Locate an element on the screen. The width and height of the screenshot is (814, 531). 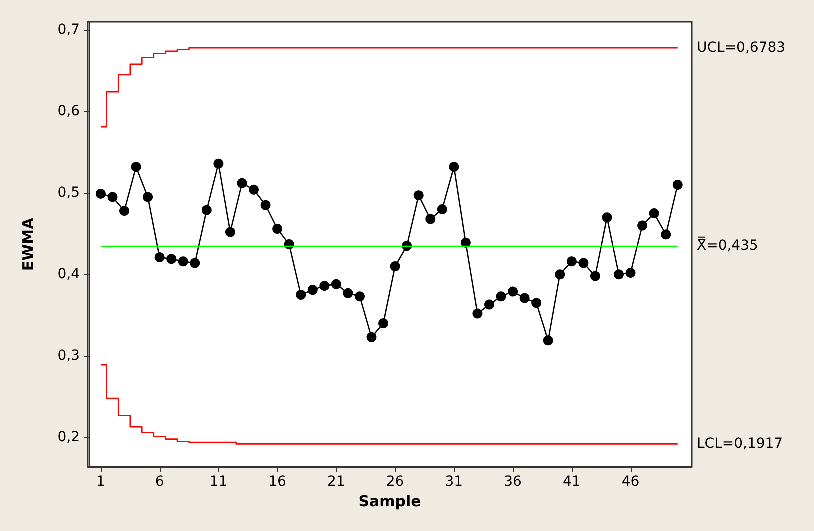
y-tick-label: 0,4 is located at coordinates (69, 274).